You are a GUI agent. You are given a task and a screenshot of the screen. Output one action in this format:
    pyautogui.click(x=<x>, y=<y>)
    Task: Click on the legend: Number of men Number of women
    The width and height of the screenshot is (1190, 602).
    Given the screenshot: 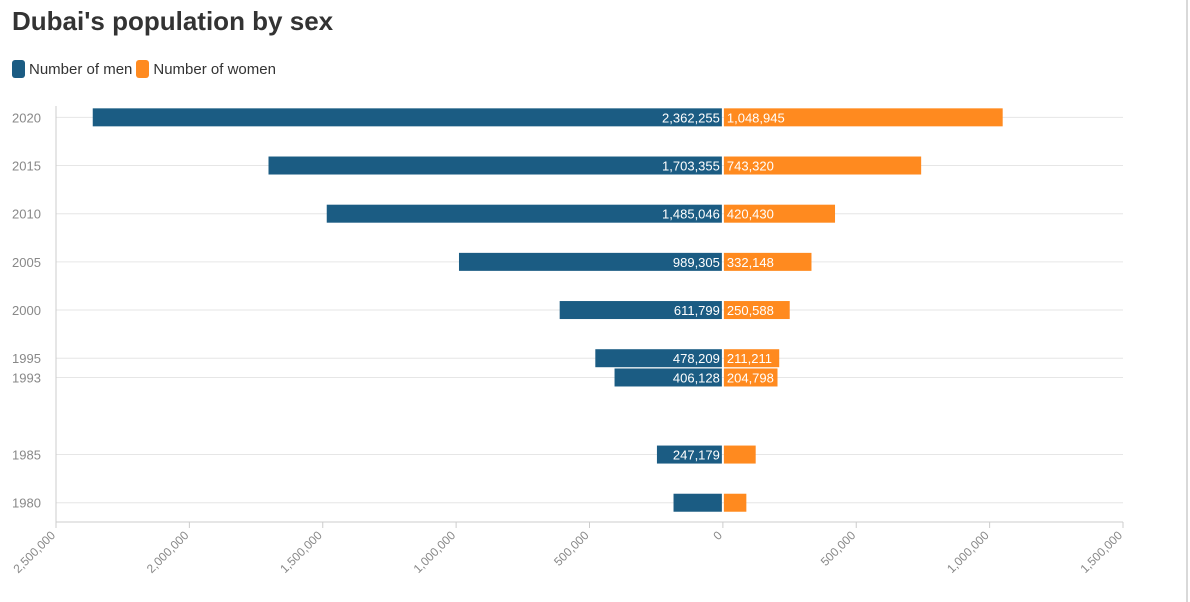 What is the action you would take?
    pyautogui.click(x=146, y=69)
    